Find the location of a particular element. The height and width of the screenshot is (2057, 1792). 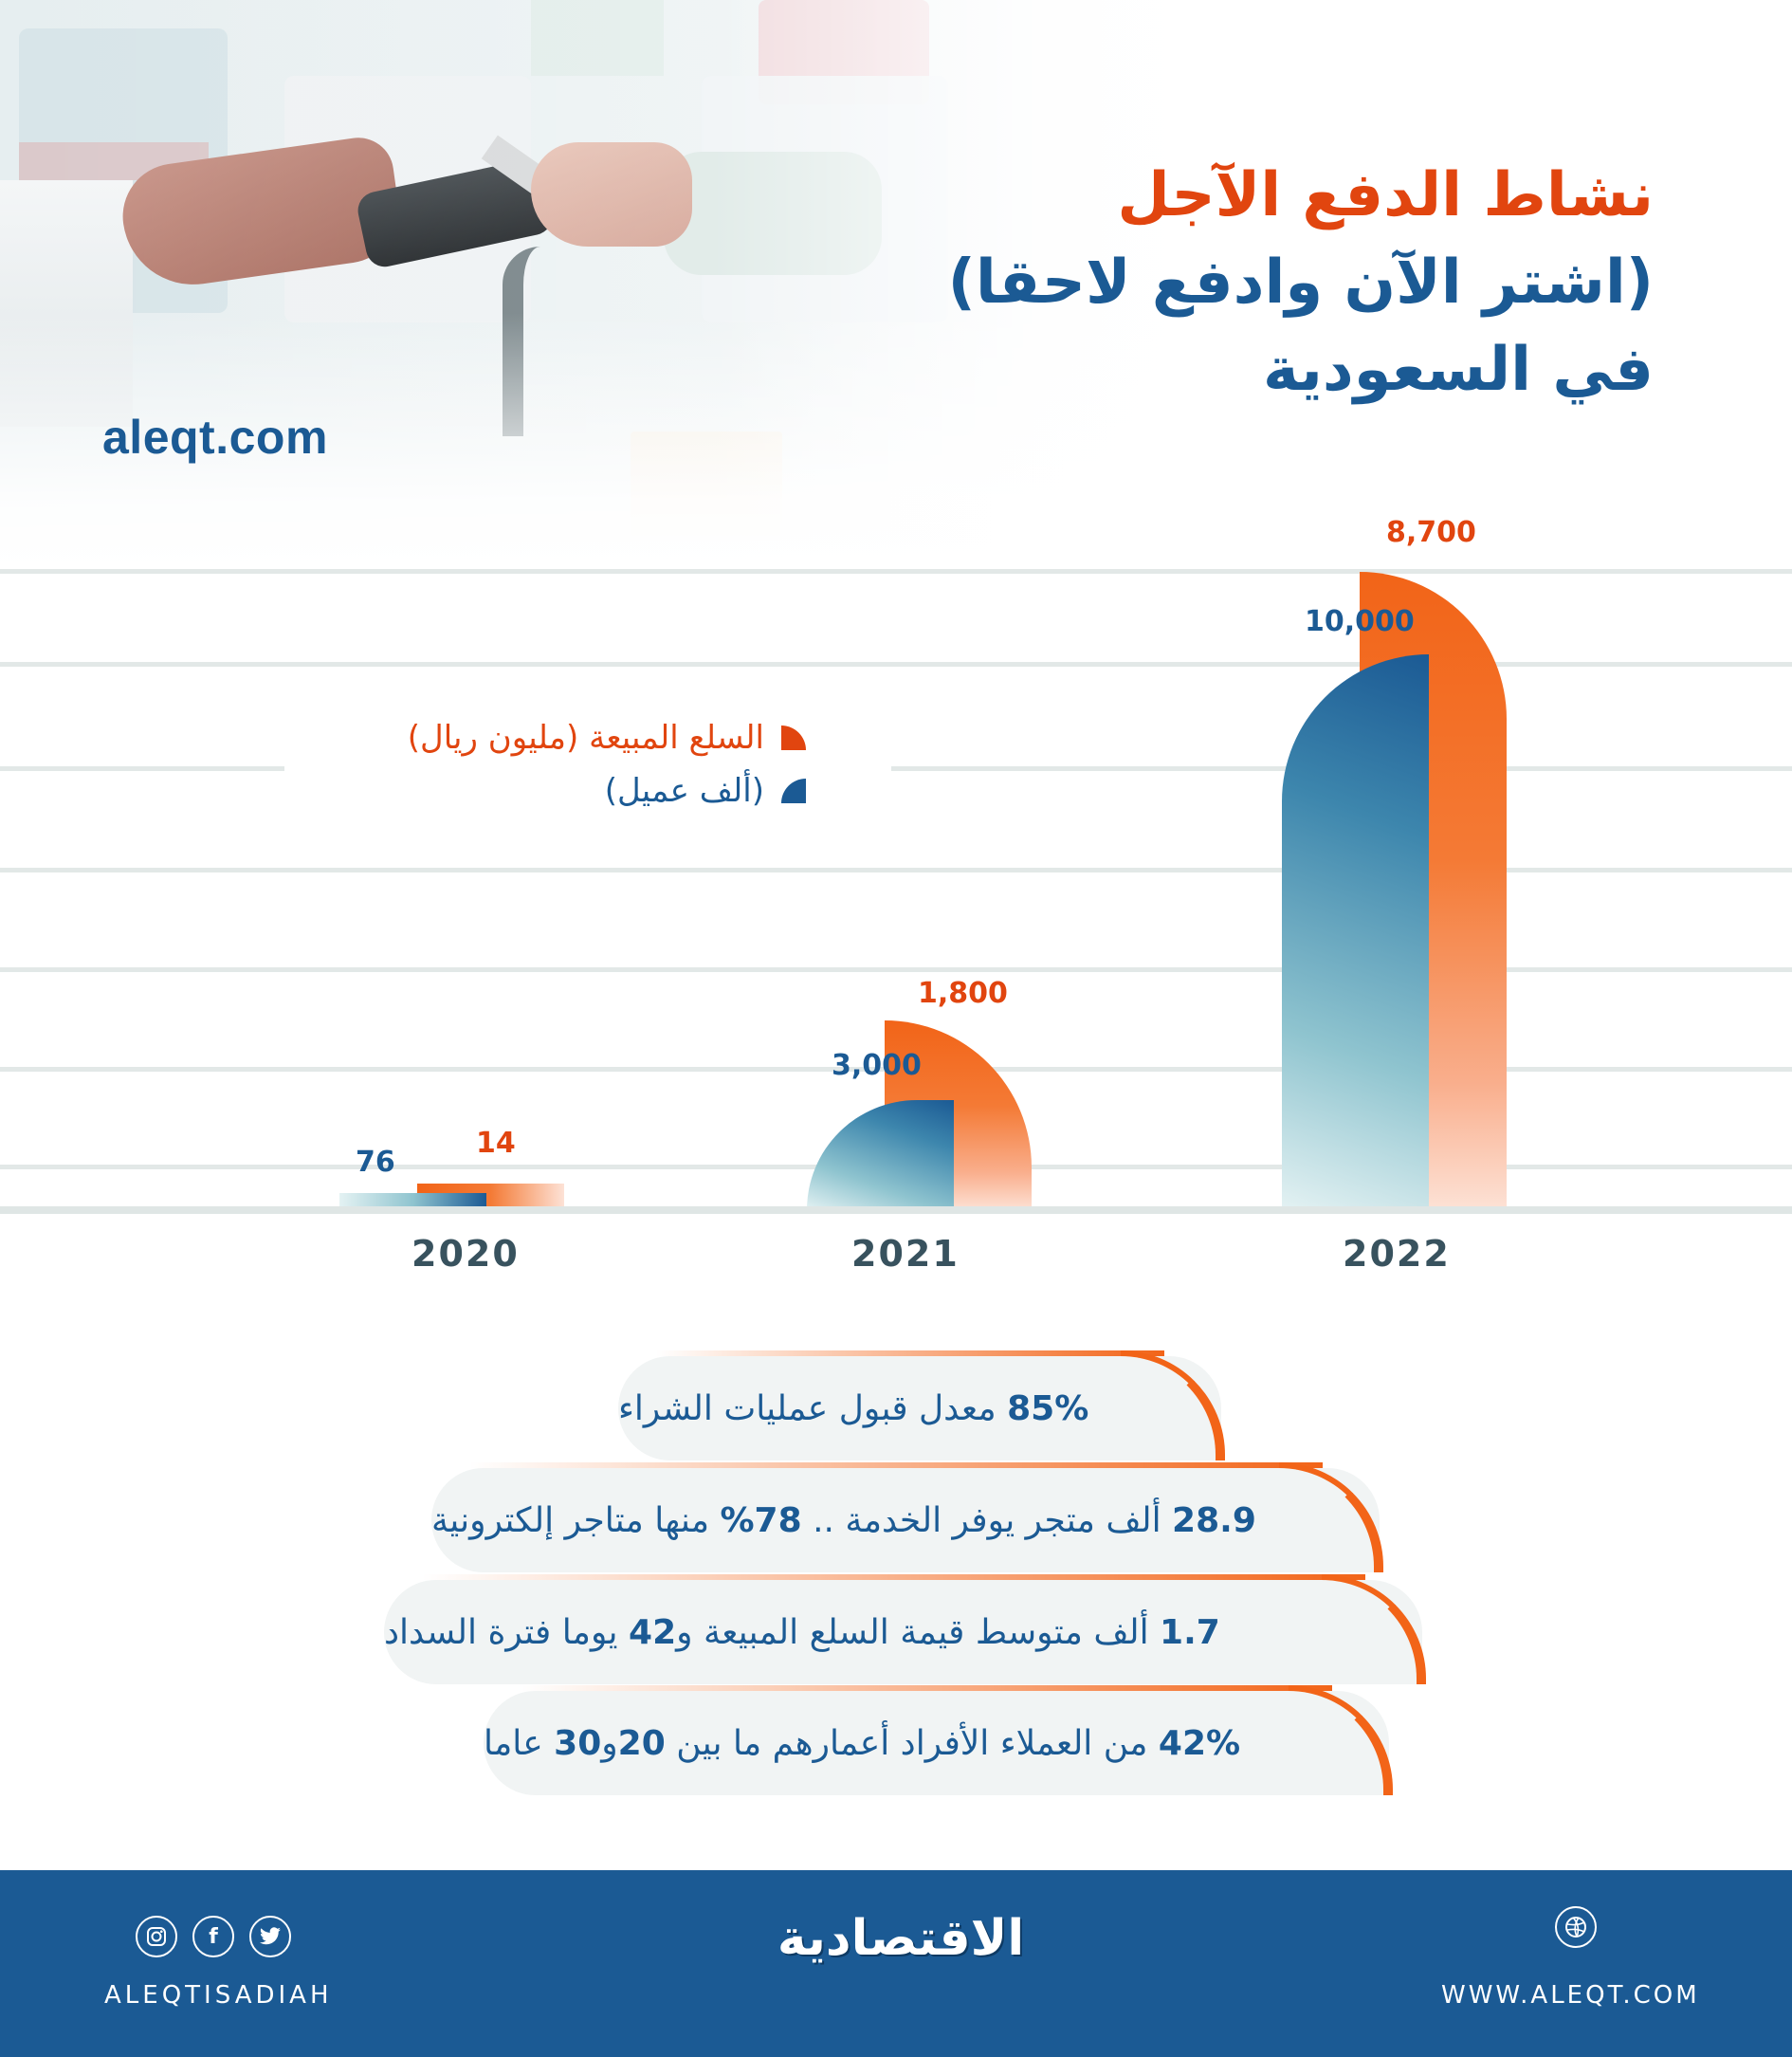

title-line-1: نشاط الدفع الآجل is located at coordinates (1385, 195).